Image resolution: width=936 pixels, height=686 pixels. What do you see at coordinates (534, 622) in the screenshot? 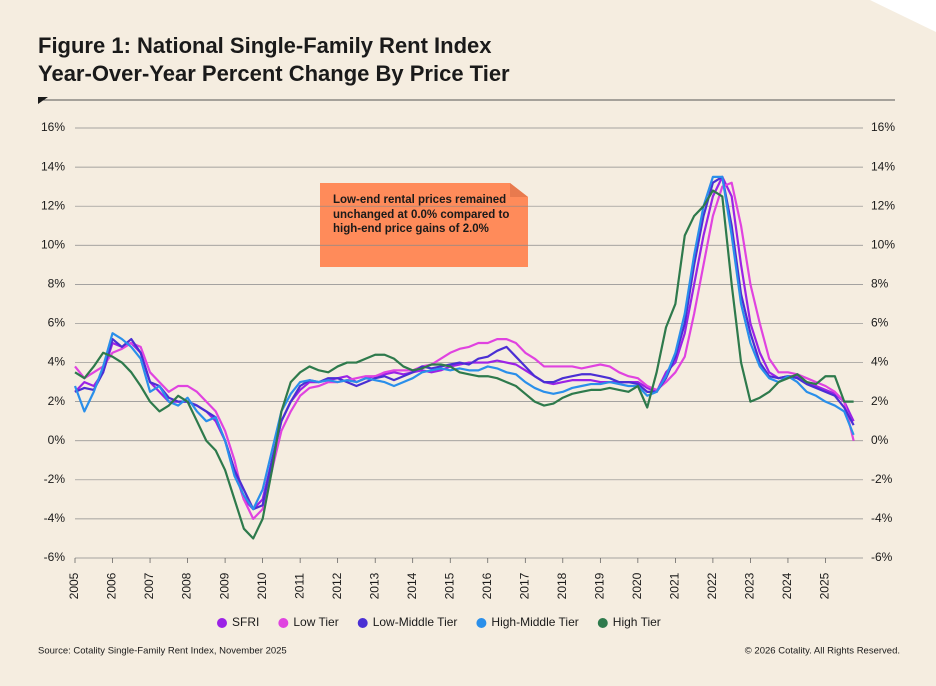
I see `legend-label: High-Middle Tier` at bounding box center [534, 622].